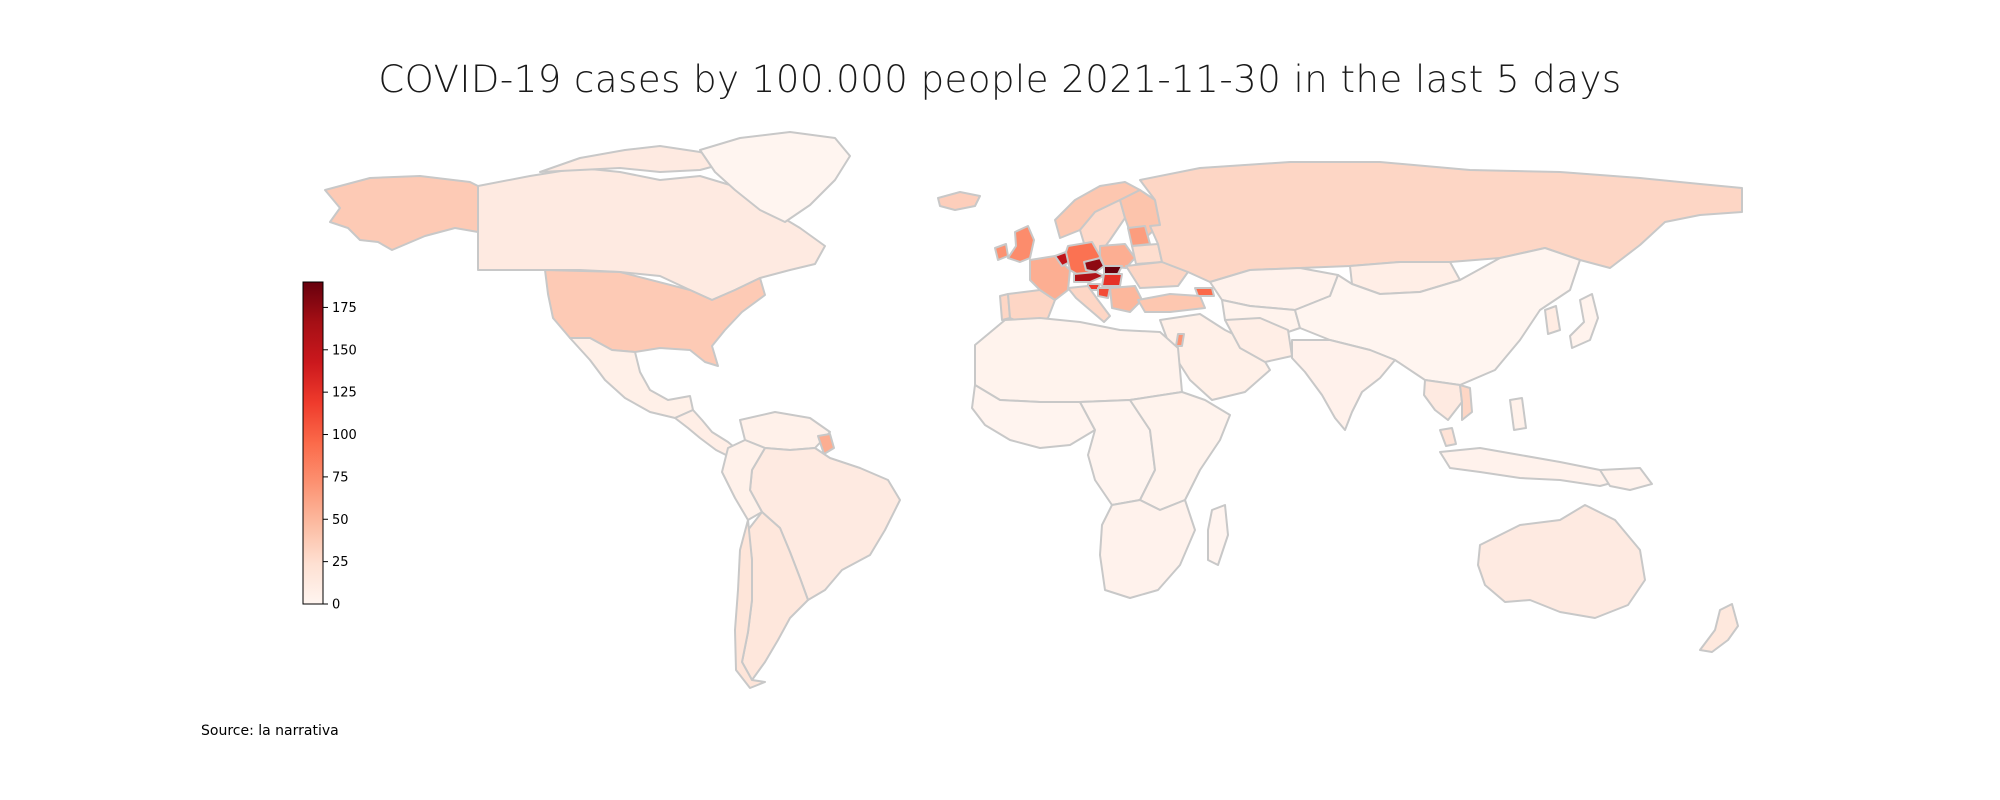 The image size is (2000, 800). Describe the element at coordinates (340, 477) in the screenshot. I see `colorbar-tick-label: 75` at that location.